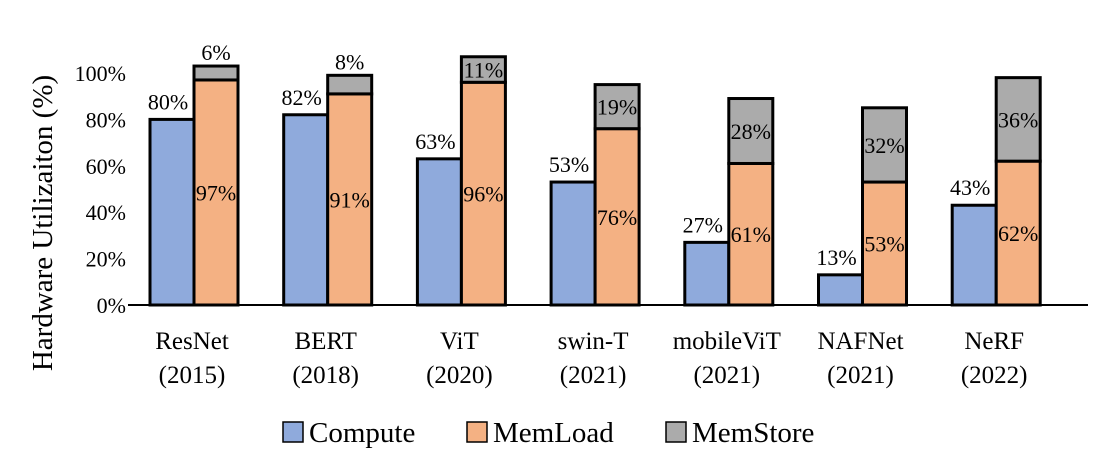 The height and width of the screenshot is (459, 1113). Describe the element at coordinates (994, 358) in the screenshot. I see `category-label: NeRF (2022)` at that location.